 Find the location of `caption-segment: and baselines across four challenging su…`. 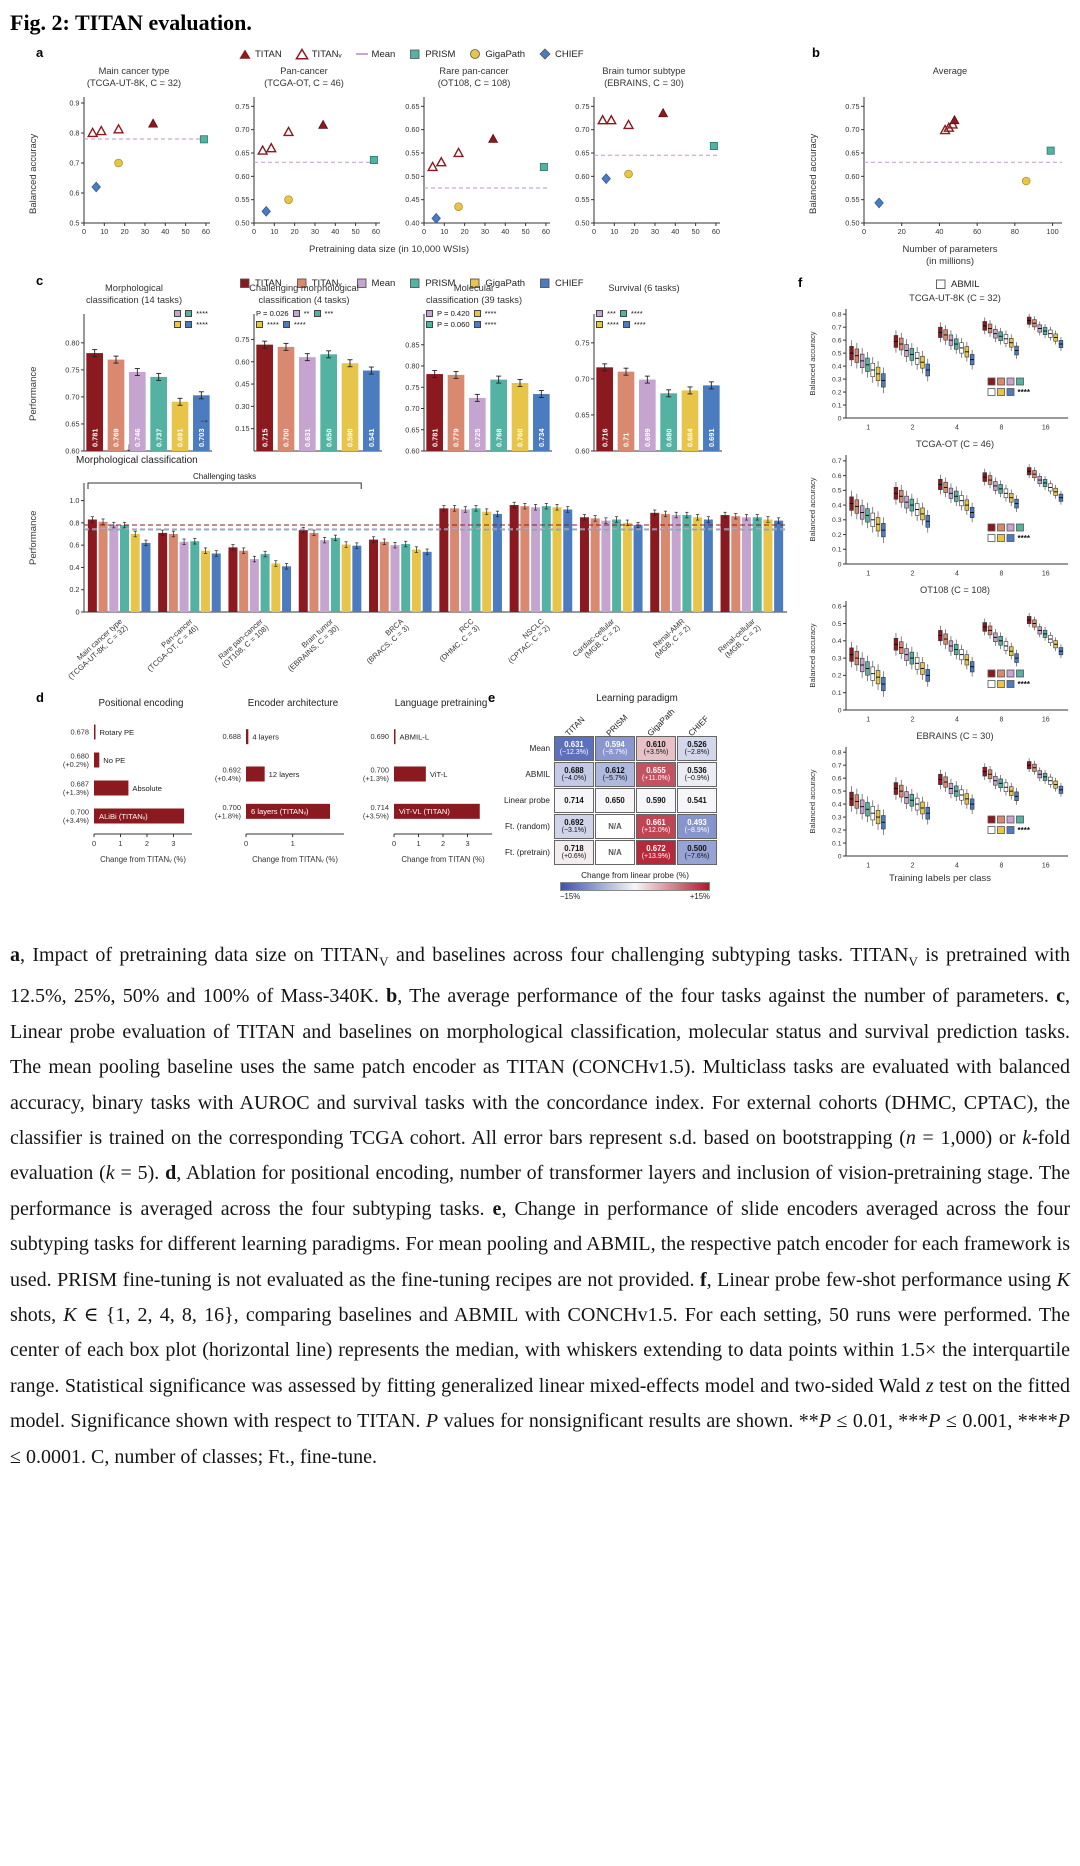

caption-segment: and baselines across four challenging su… is located at coordinates (648, 955).